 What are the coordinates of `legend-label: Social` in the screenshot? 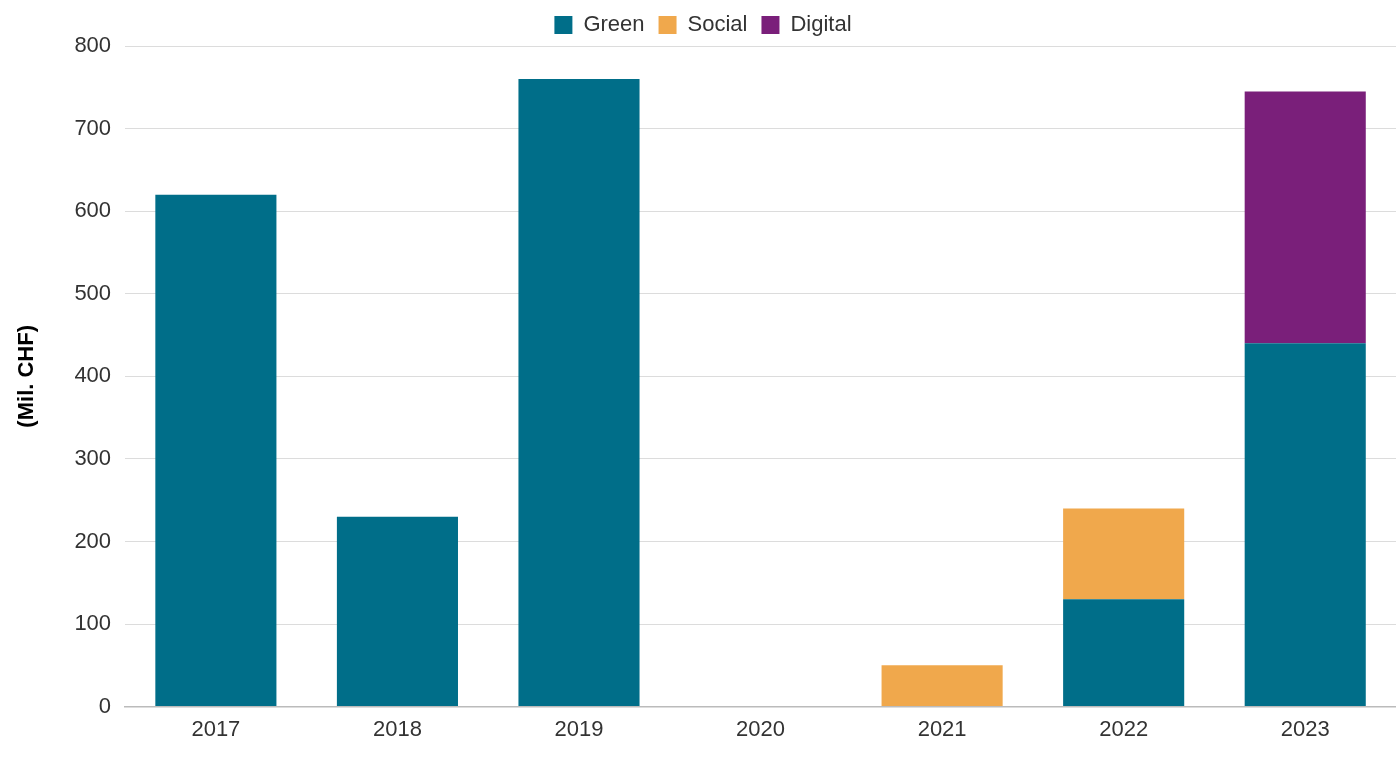 It's located at (717, 24).